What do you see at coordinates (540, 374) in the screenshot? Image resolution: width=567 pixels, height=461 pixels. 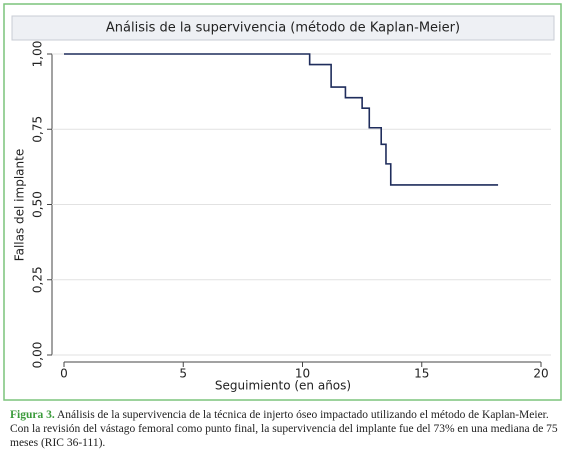 I see `x-tick-label: 20` at bounding box center [540, 374].